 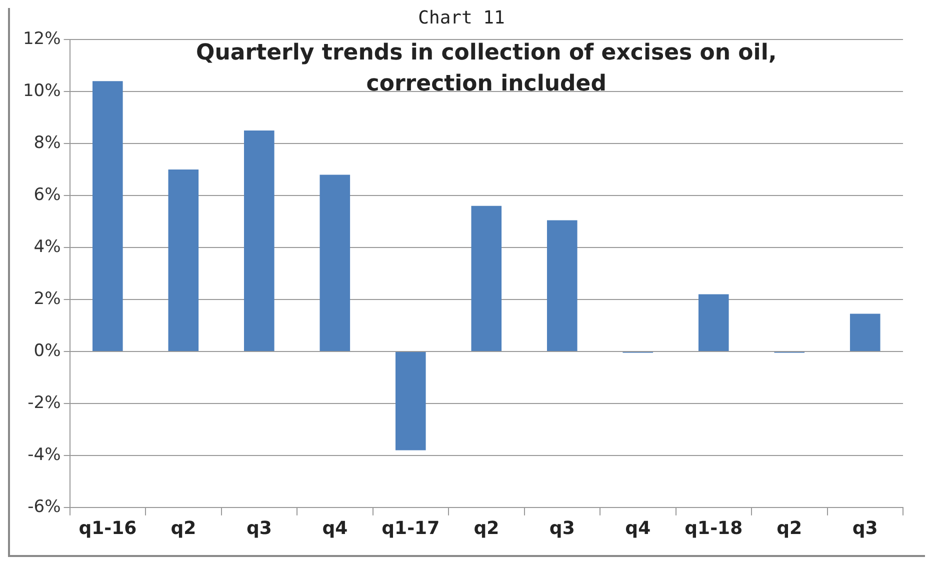 What do you see at coordinates (107, 528) in the screenshot?
I see `x-tick-label: q1-16` at bounding box center [107, 528].